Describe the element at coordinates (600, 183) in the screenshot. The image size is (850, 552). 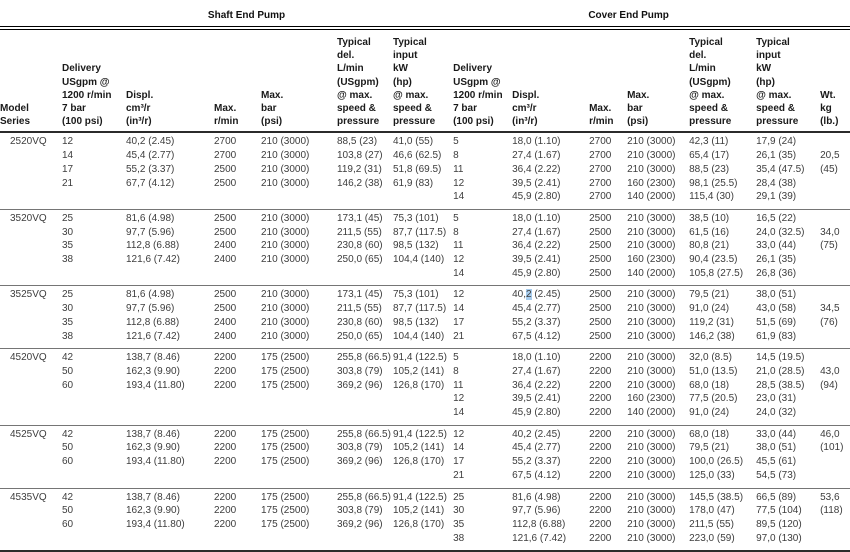
I see `cell-cover-max-rpm: 2700` at that location.